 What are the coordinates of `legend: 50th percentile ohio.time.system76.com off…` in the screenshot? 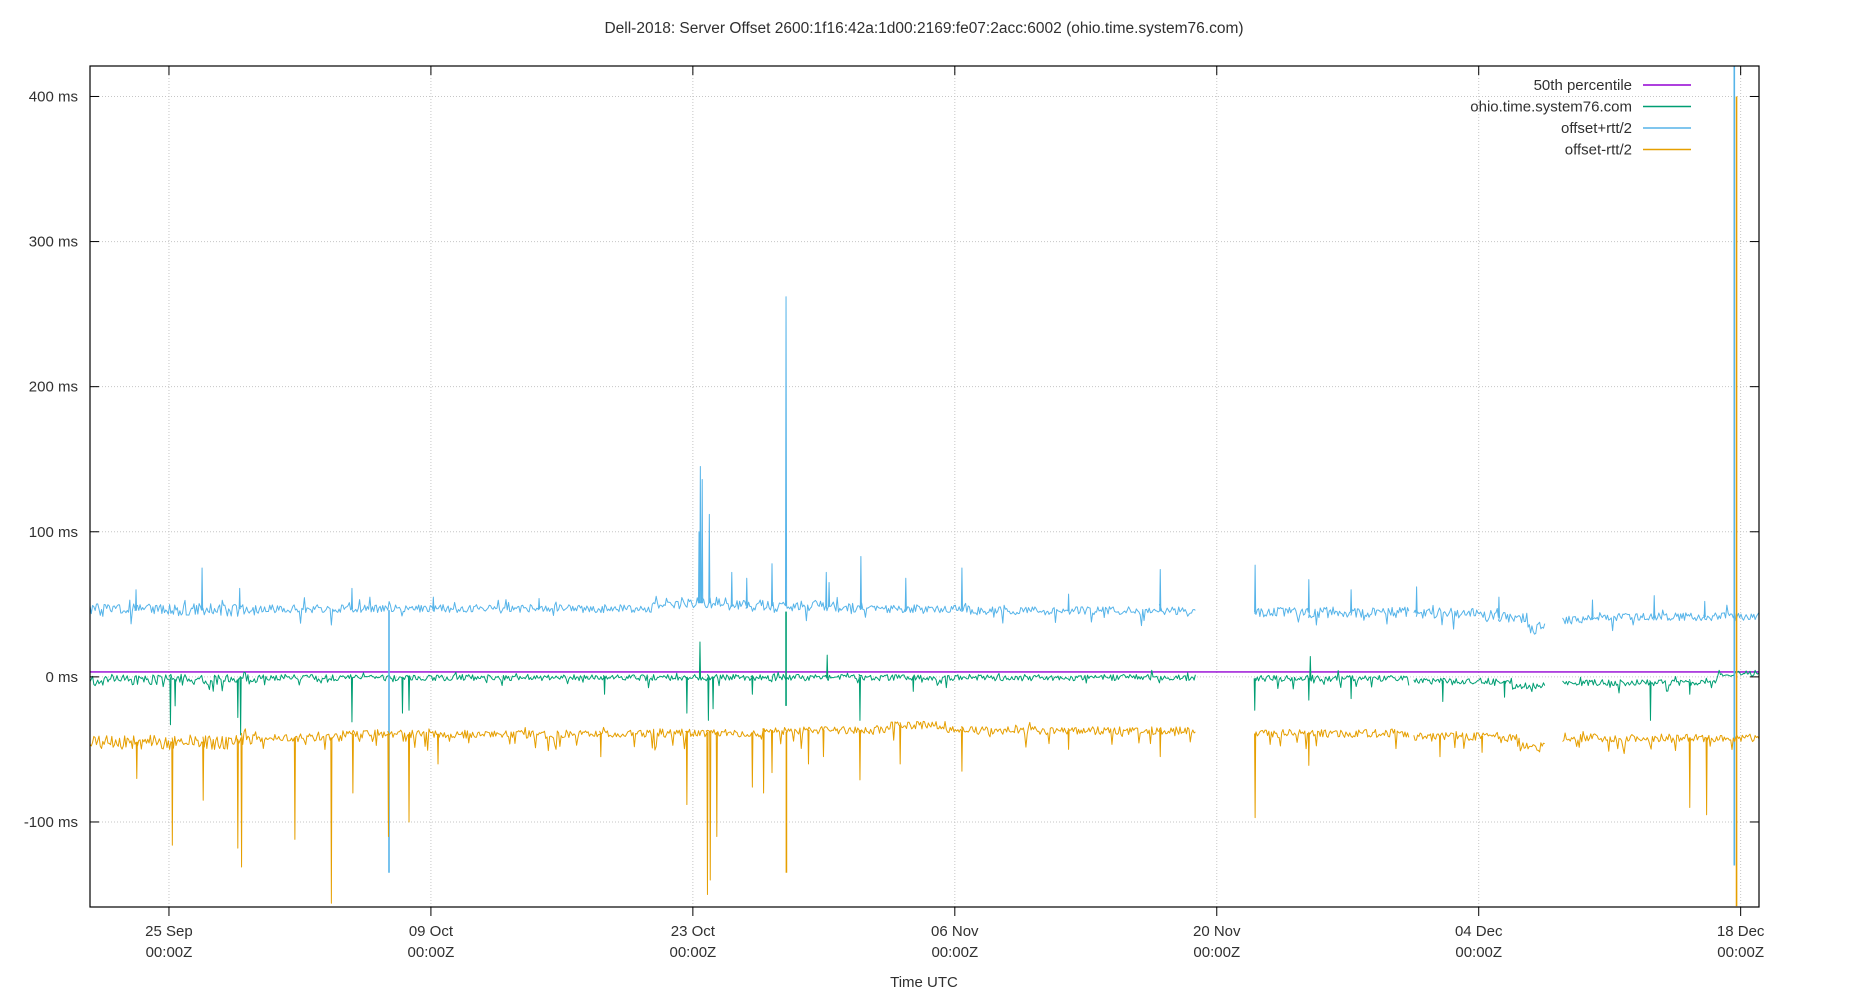 It's located at (1580, 118).